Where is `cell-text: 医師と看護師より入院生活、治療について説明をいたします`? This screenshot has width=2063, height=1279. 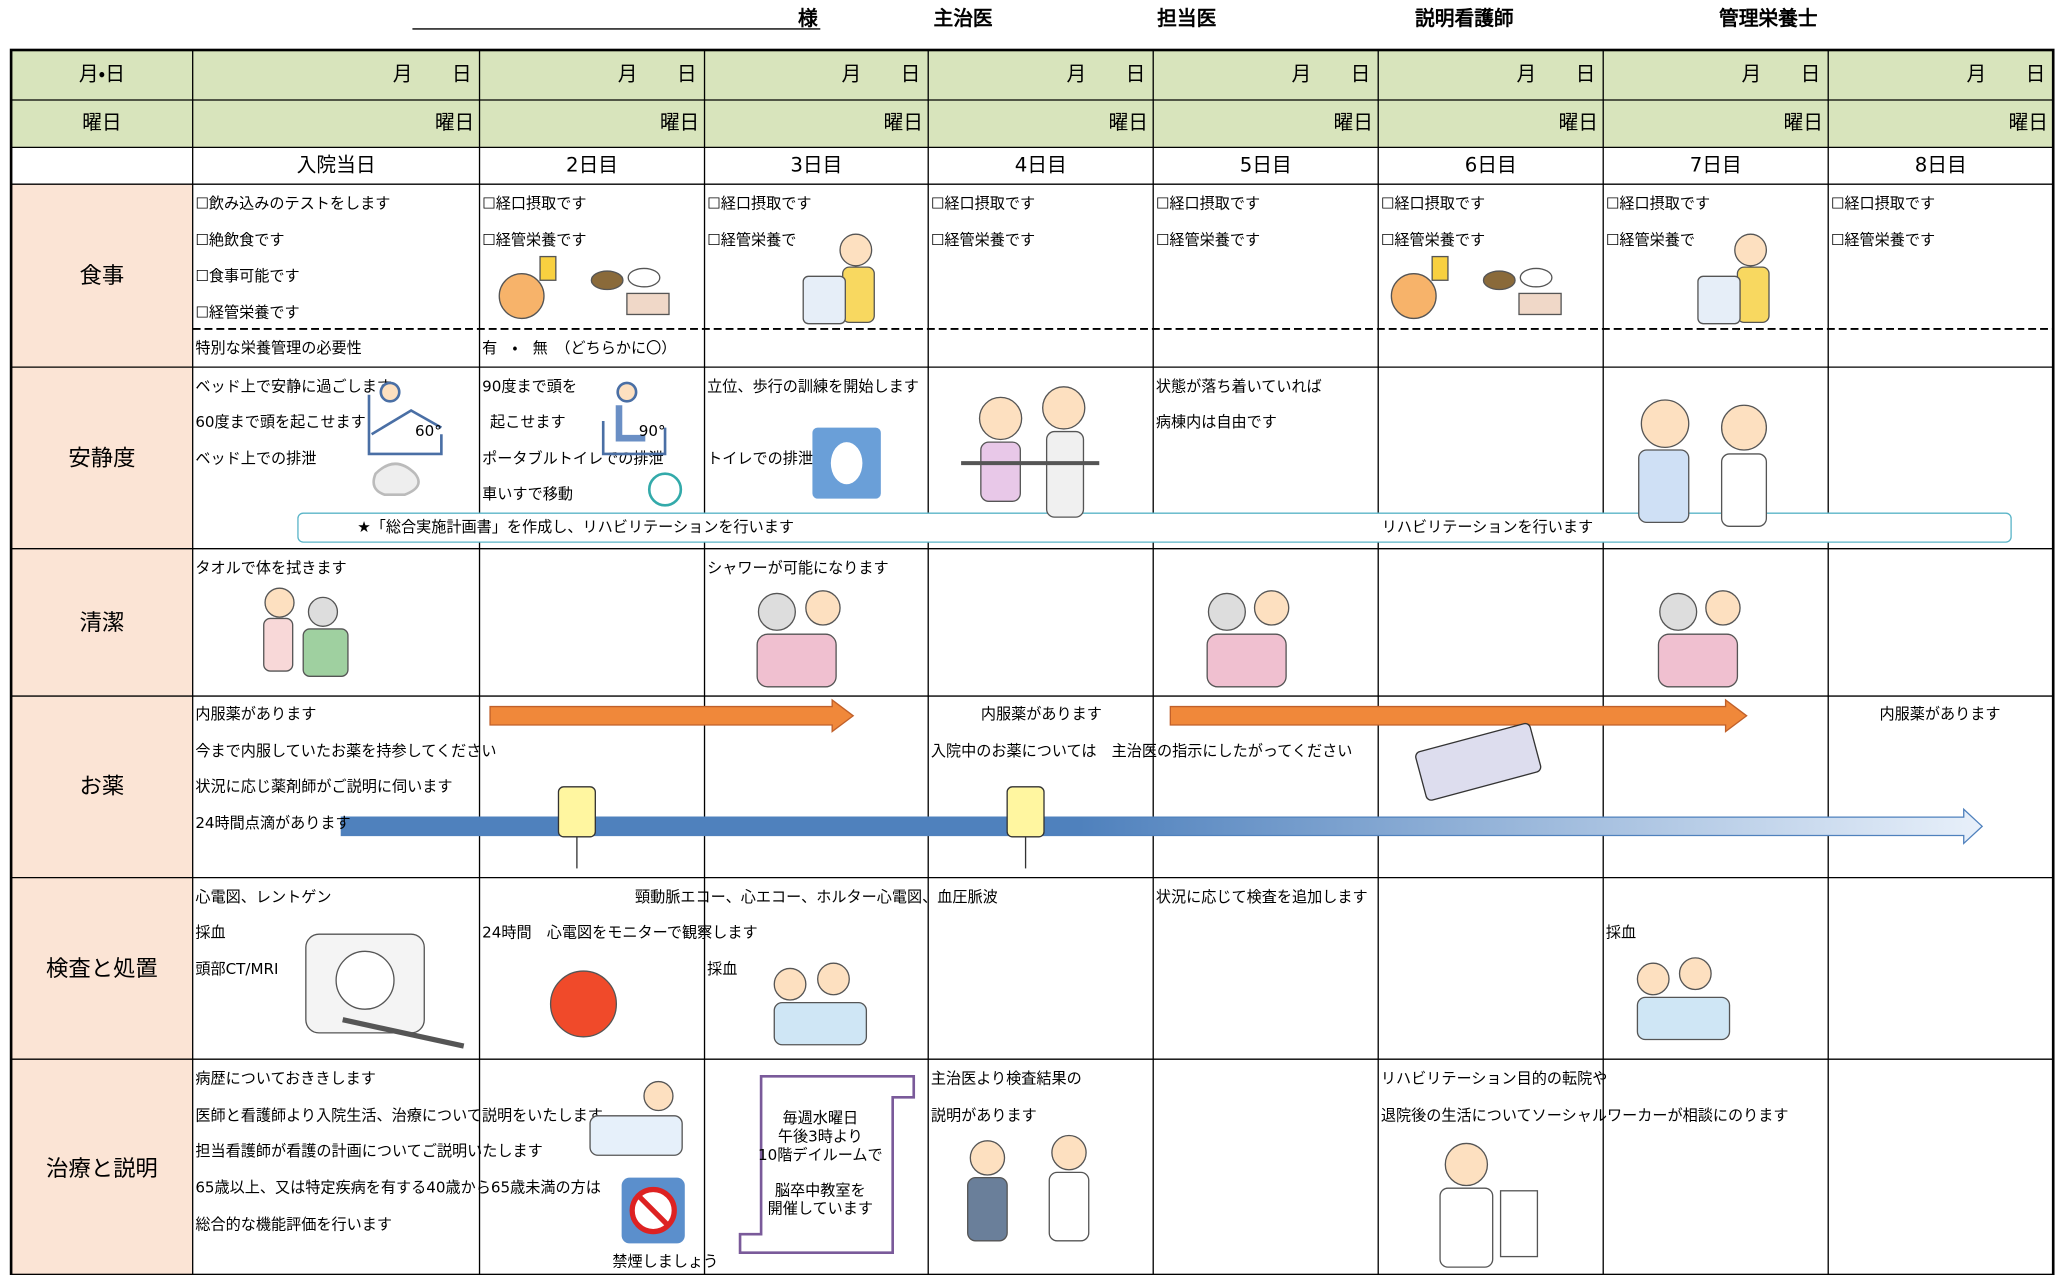 cell-text: 医師と看護師より入院生活、治療について説明をいたします is located at coordinates (399, 1115).